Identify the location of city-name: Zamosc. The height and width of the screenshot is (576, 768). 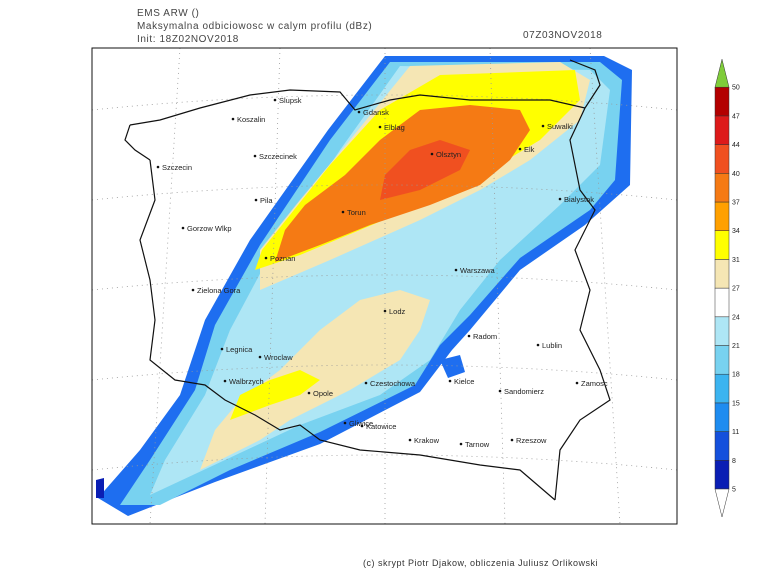
(594, 383).